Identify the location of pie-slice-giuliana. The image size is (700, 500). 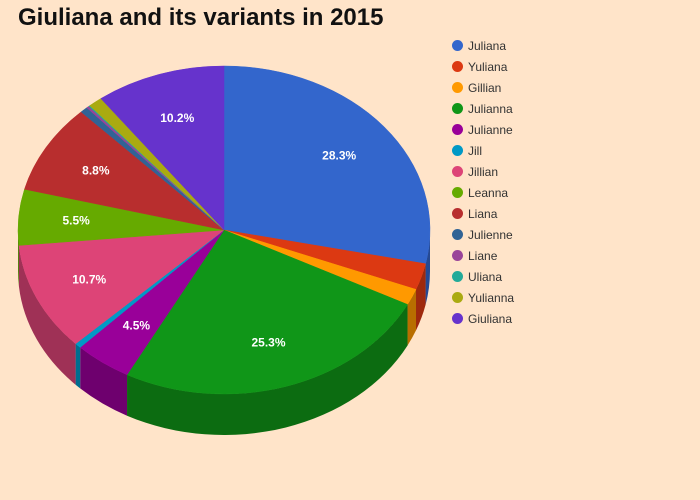
(162, 148).